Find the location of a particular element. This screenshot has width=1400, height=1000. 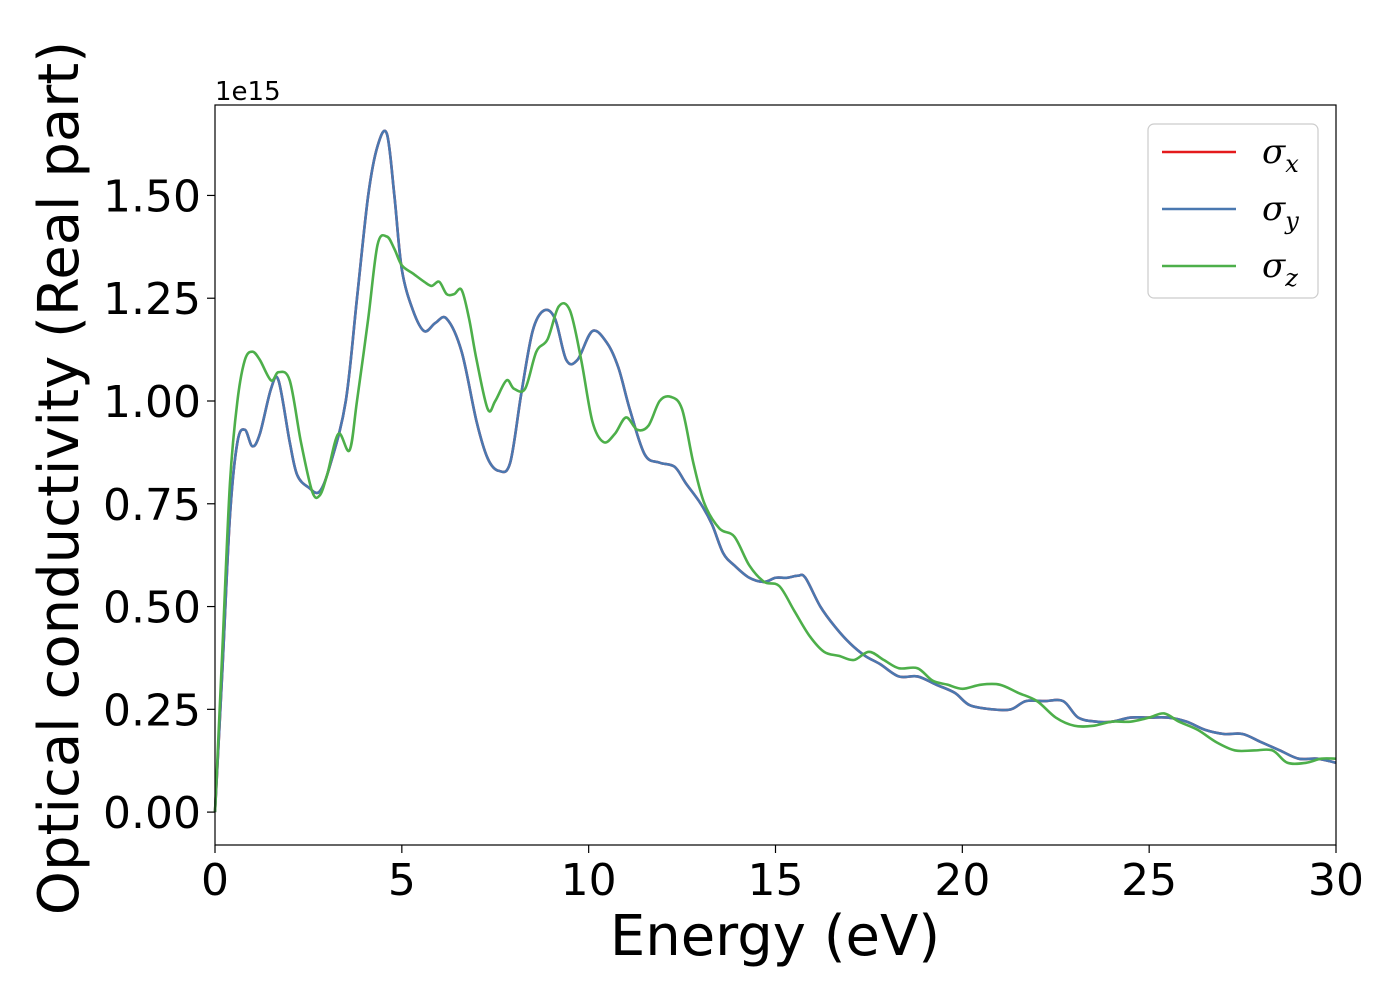

y-ticks: 0.00 0.25 0.50 0.75 1.00 1.25 1.50 is located at coordinates (159, 505).